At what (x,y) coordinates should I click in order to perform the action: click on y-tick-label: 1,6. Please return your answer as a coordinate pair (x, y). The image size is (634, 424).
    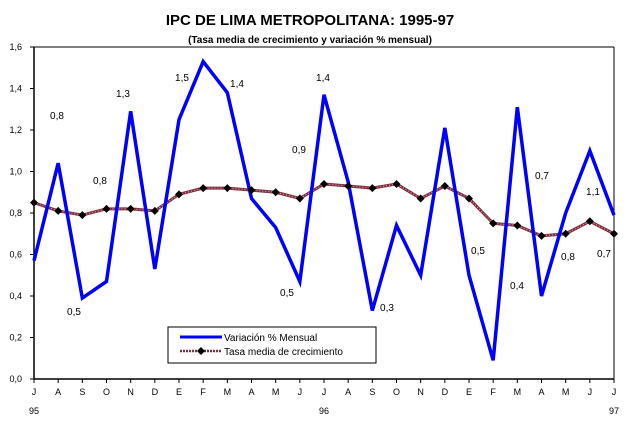
    Looking at the image, I should click on (15, 47).